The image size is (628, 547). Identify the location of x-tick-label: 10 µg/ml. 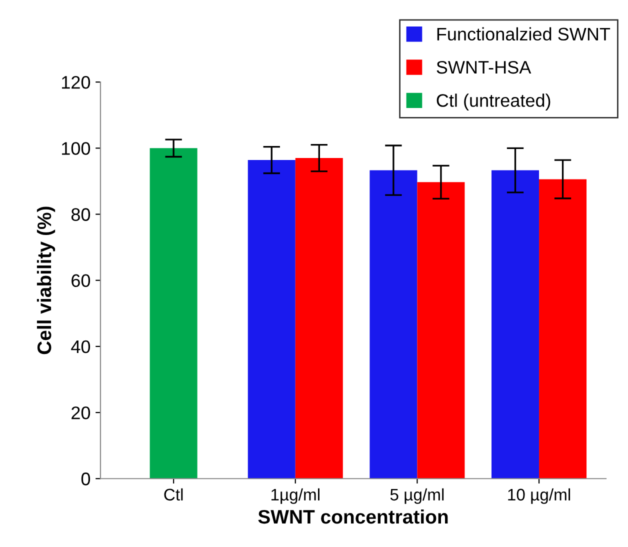
(539, 496).